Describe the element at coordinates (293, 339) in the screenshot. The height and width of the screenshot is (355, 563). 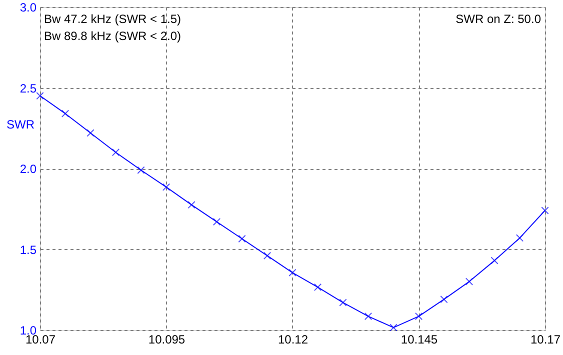
I see `x-tick-label: 10.12` at that location.